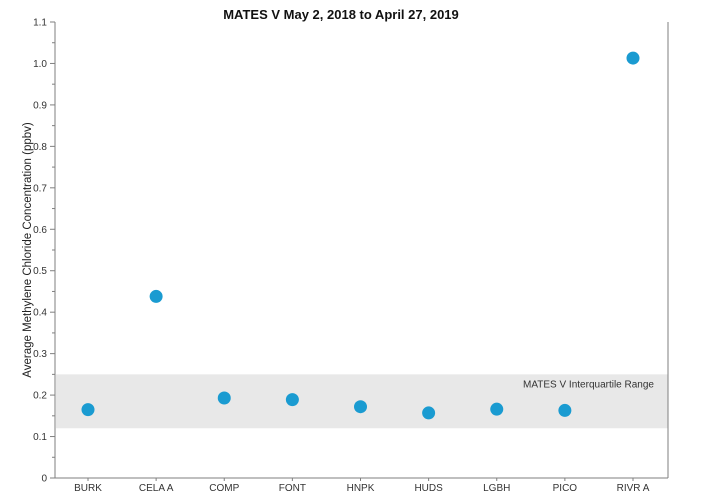 The height and width of the screenshot is (499, 702). What do you see at coordinates (40, 147) in the screenshot?
I see `y-tick-label: 0.8` at bounding box center [40, 147].